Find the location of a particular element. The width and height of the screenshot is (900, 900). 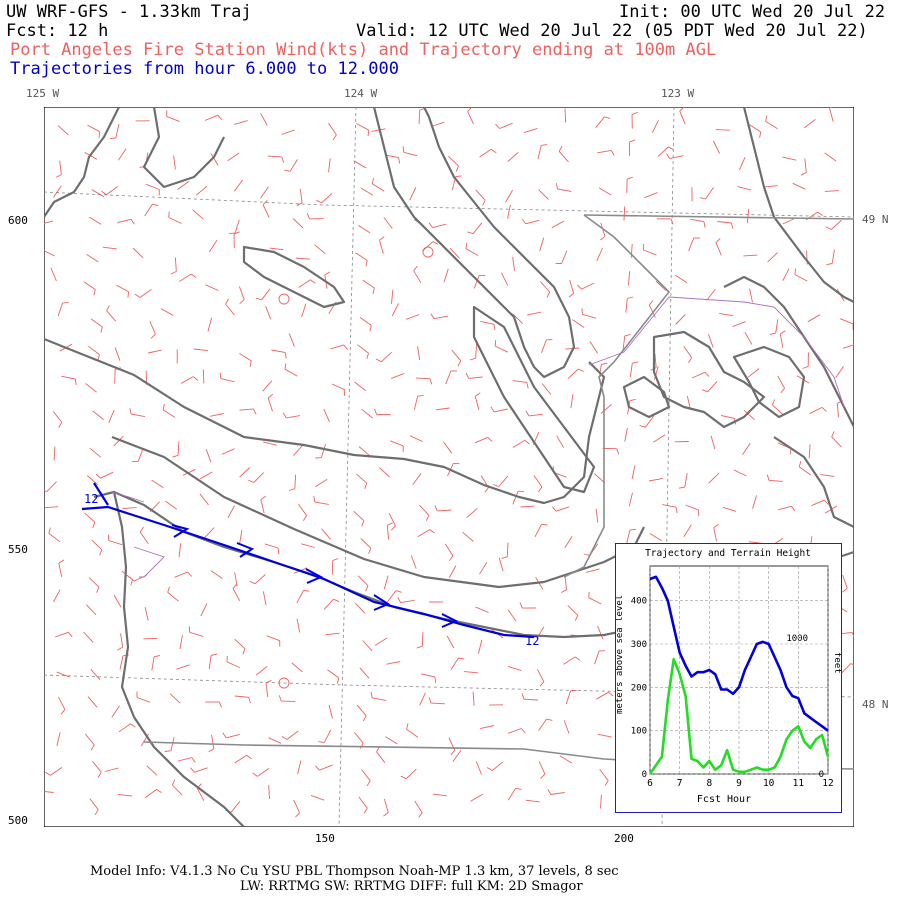

trajectory-arrows is located at coordinates (315, 576).